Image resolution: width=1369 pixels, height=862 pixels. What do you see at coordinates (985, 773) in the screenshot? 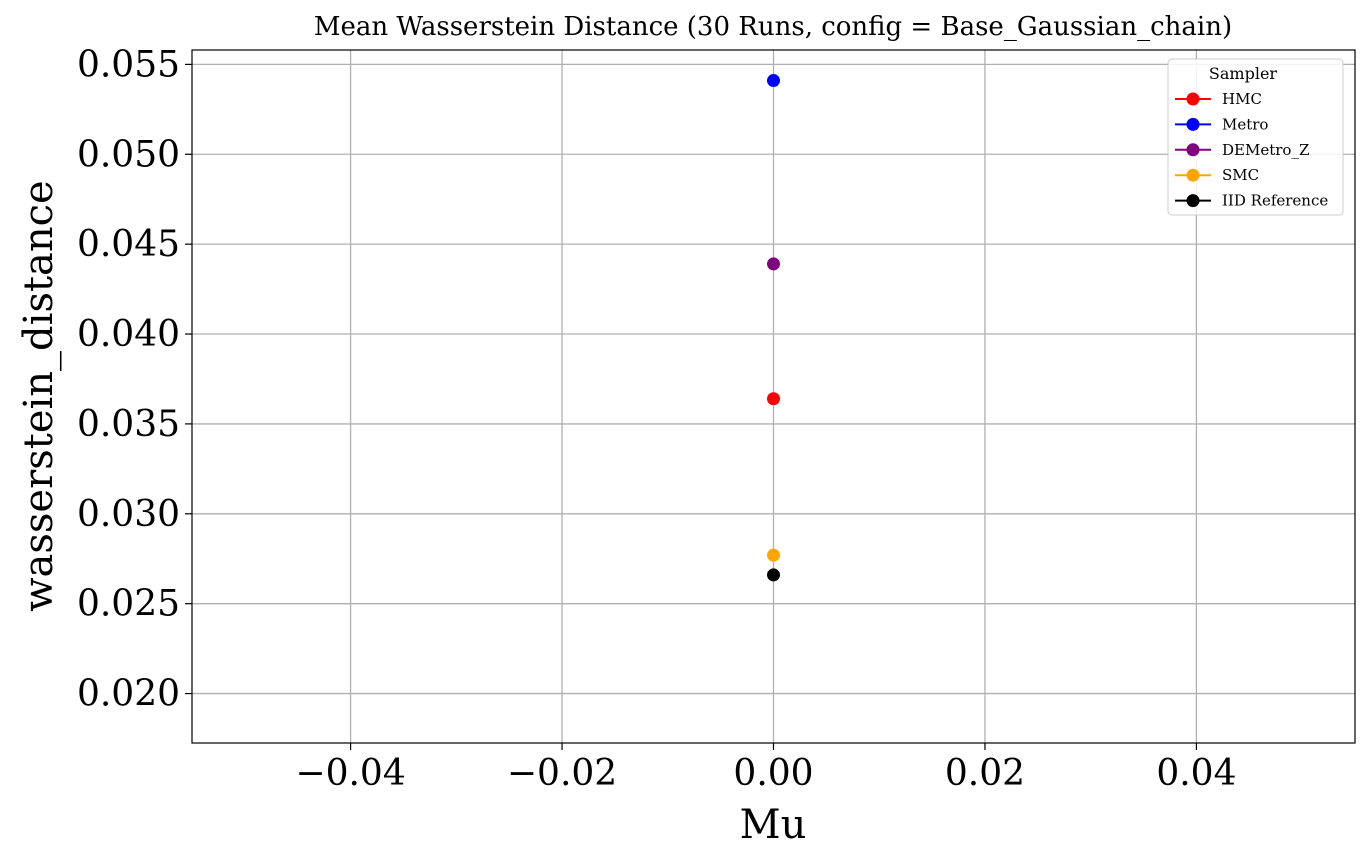
I see `x-tick-label: 0.02` at bounding box center [985, 773].